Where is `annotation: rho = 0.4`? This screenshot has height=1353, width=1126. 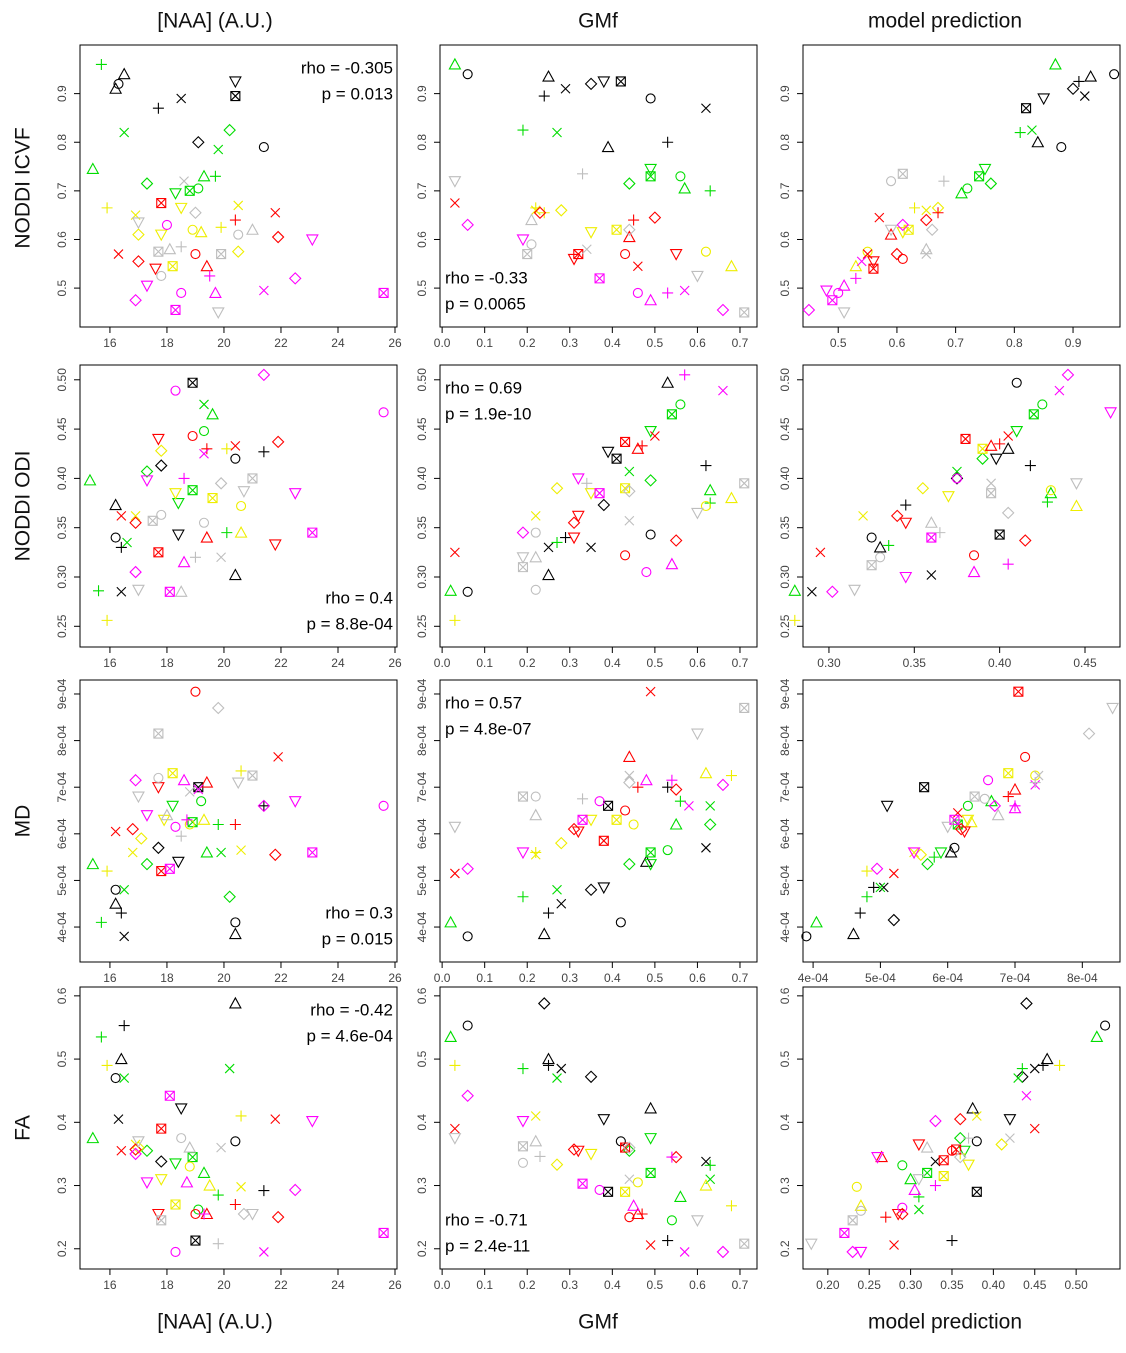
annotation: rho = 0.4 is located at coordinates (359, 597).